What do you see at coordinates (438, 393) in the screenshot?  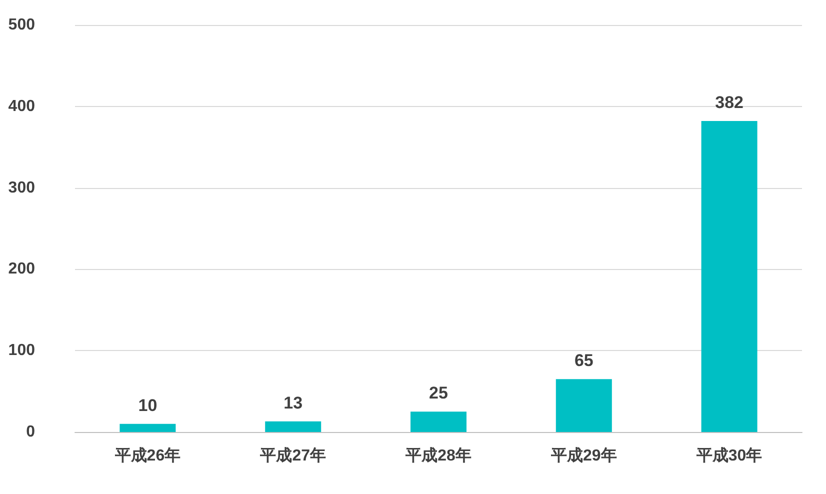 I see `data-label: 25` at bounding box center [438, 393].